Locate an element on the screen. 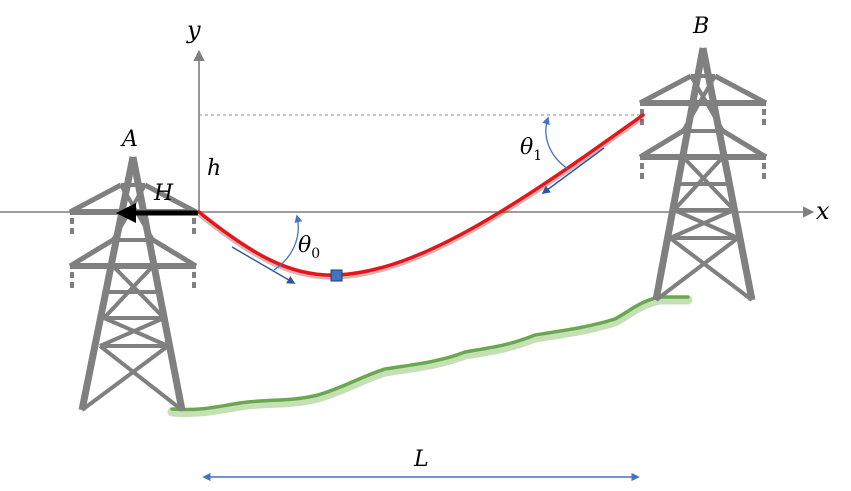 This screenshot has width=851, height=491. theta1-arc is located at coordinates (555, 143).